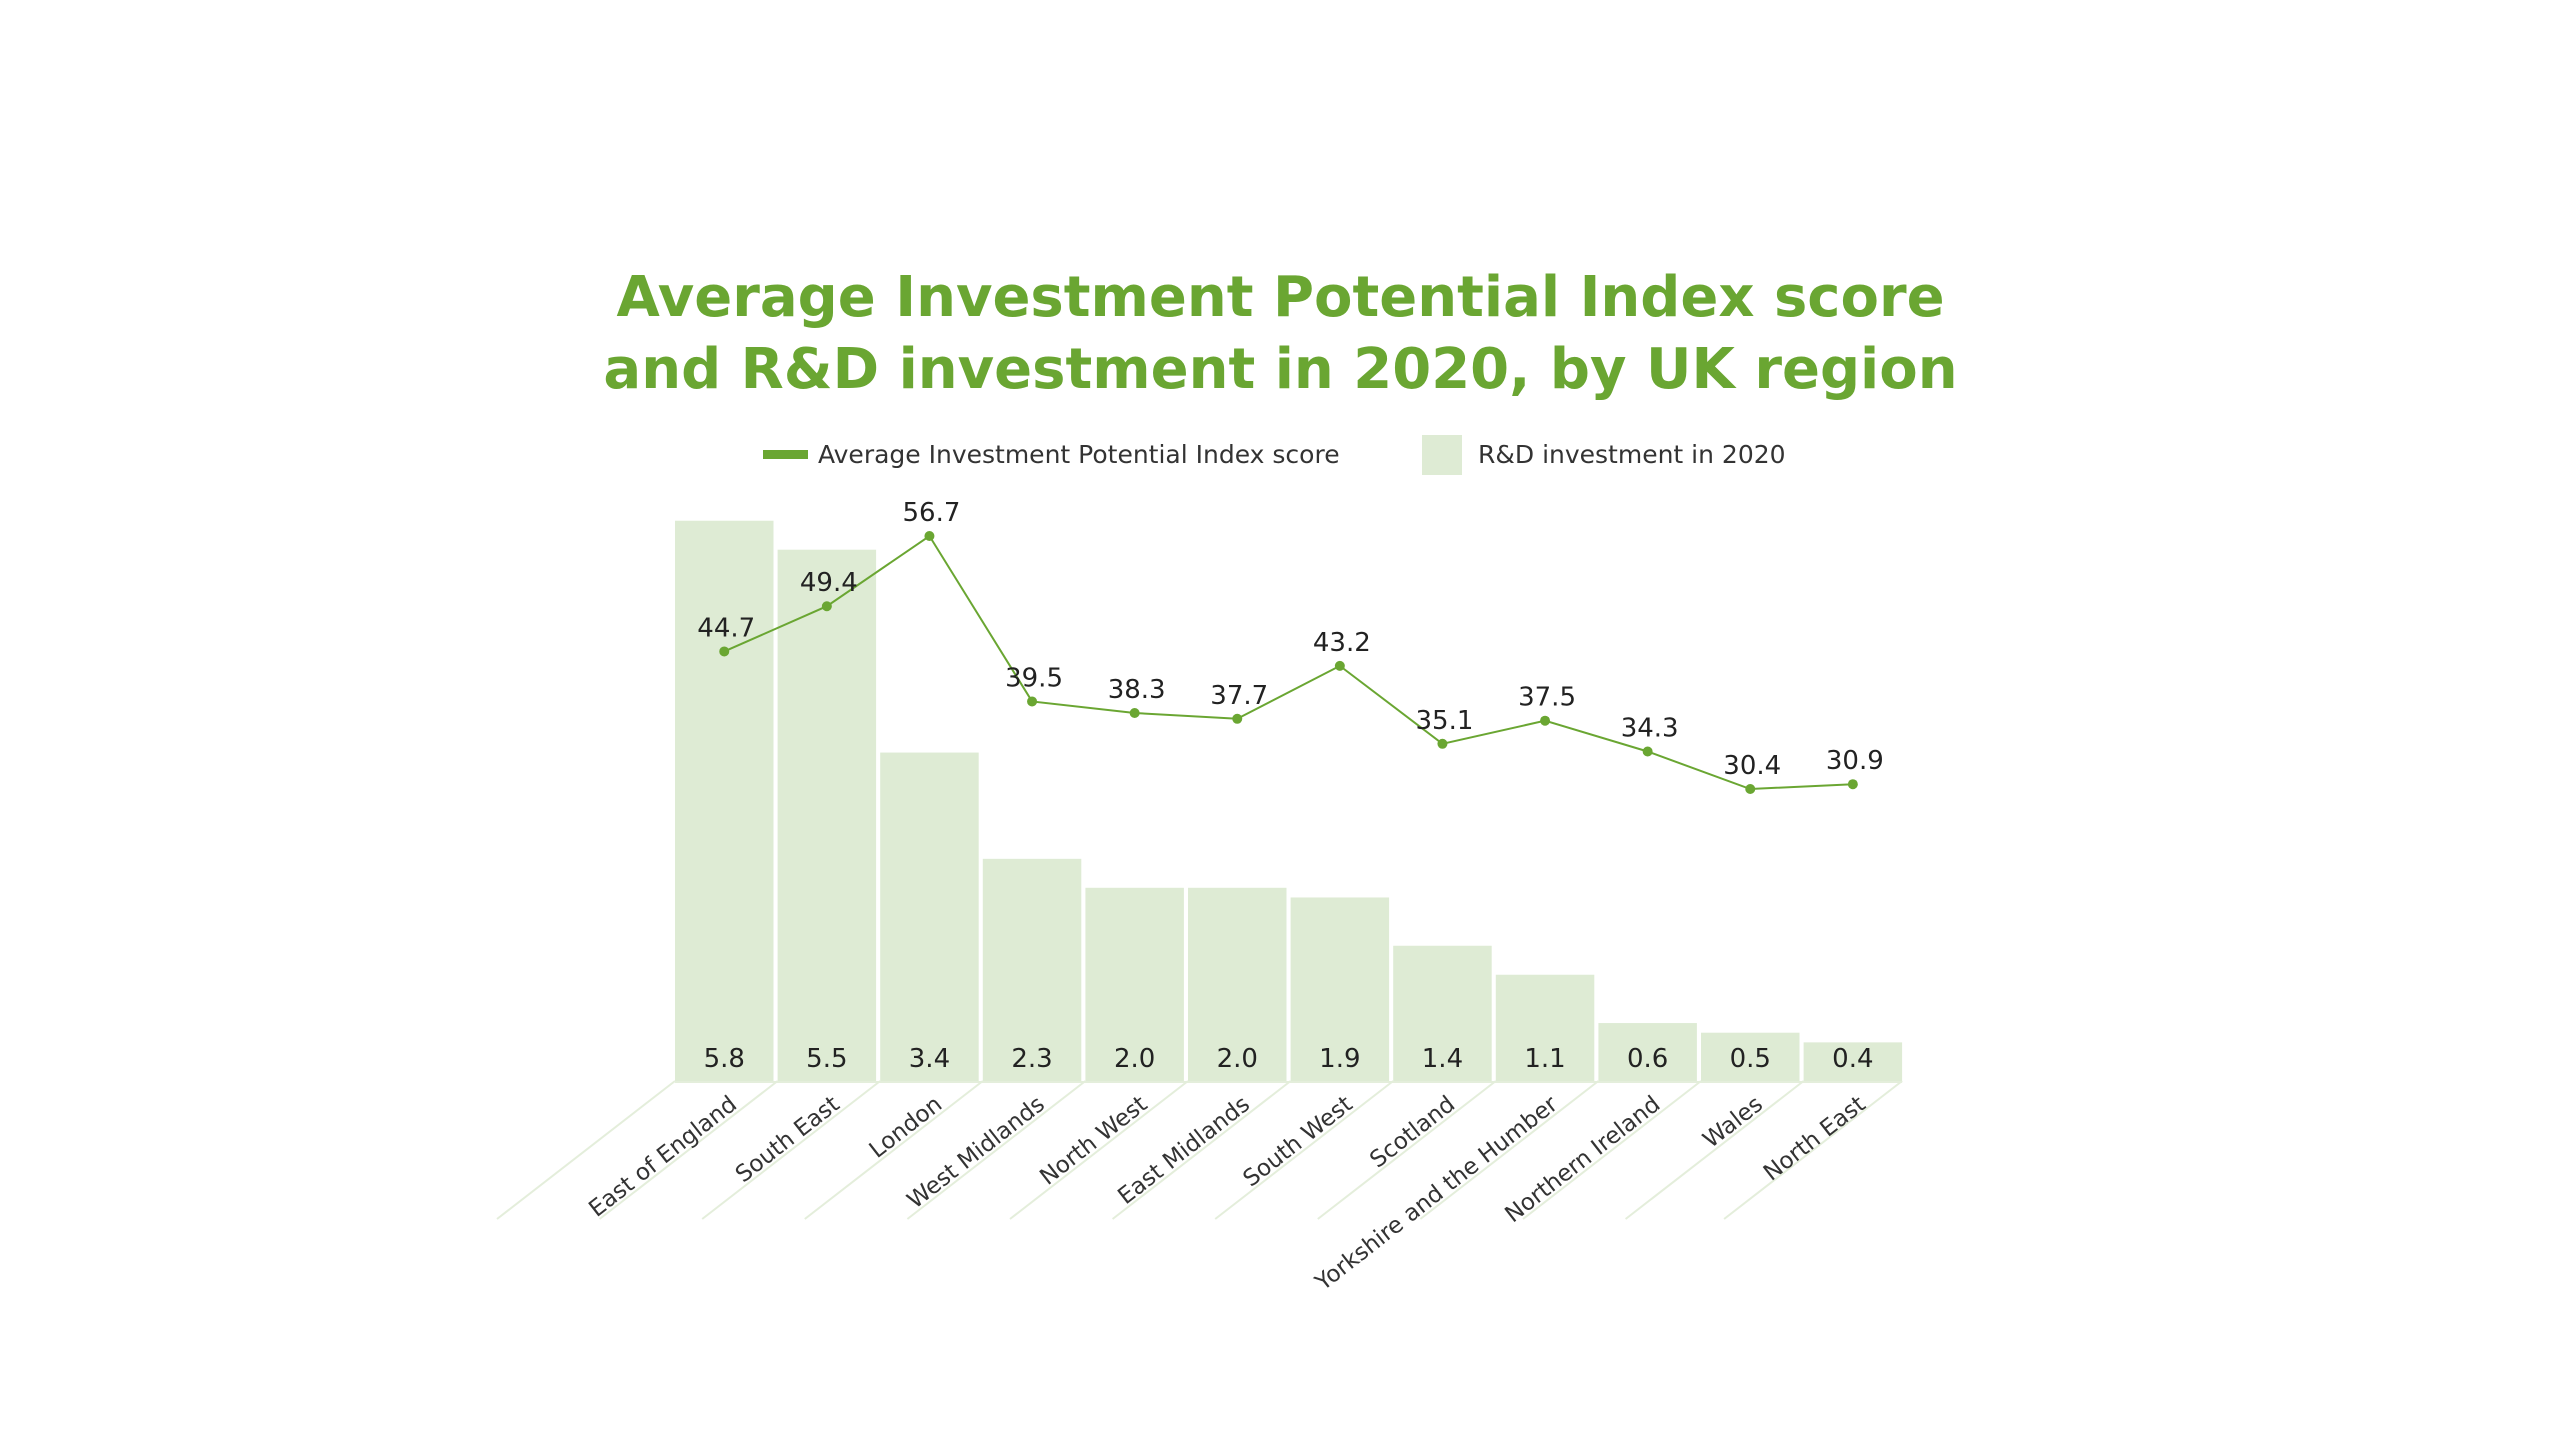  What do you see at coordinates (1445, 721) in the screenshot?
I see `line-value-label: 35.1` at bounding box center [1445, 721].